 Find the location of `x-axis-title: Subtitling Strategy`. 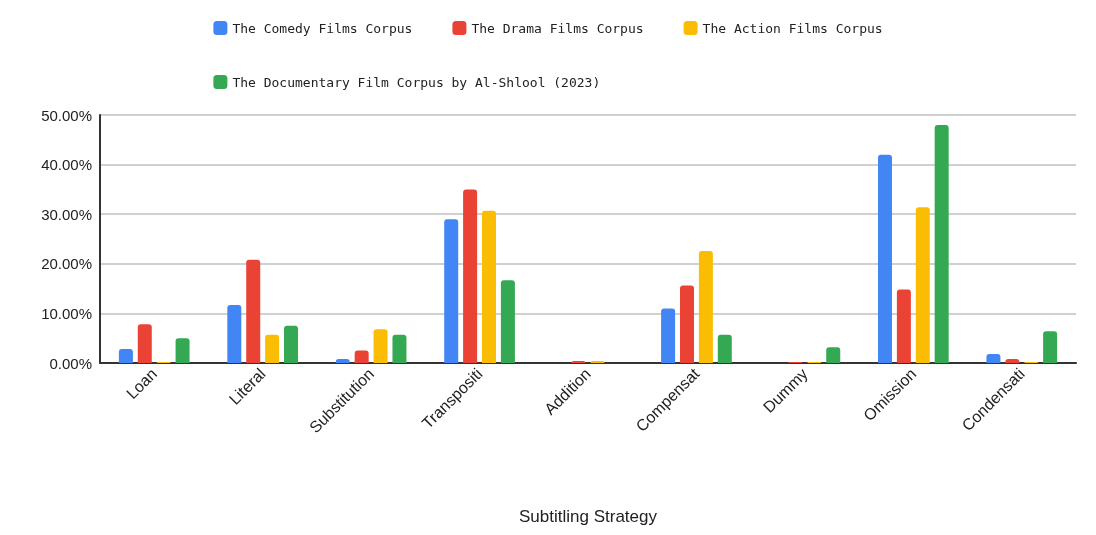

x-axis-title: Subtitling Strategy is located at coordinates (588, 516).